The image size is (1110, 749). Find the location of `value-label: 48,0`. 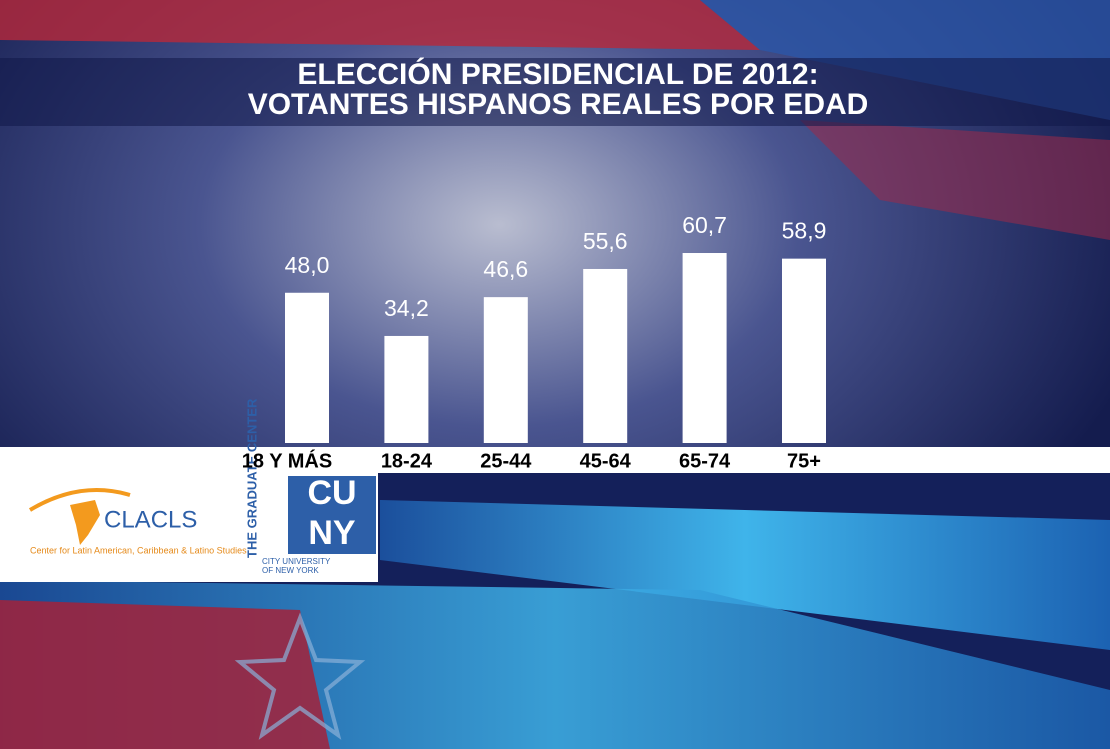

value-label: 48,0 is located at coordinates (307, 265).